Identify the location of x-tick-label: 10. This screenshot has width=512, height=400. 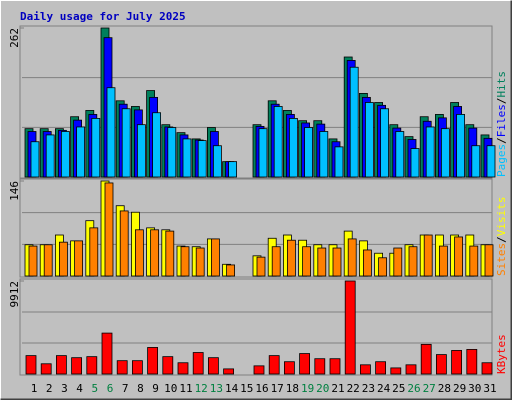
(170, 388).